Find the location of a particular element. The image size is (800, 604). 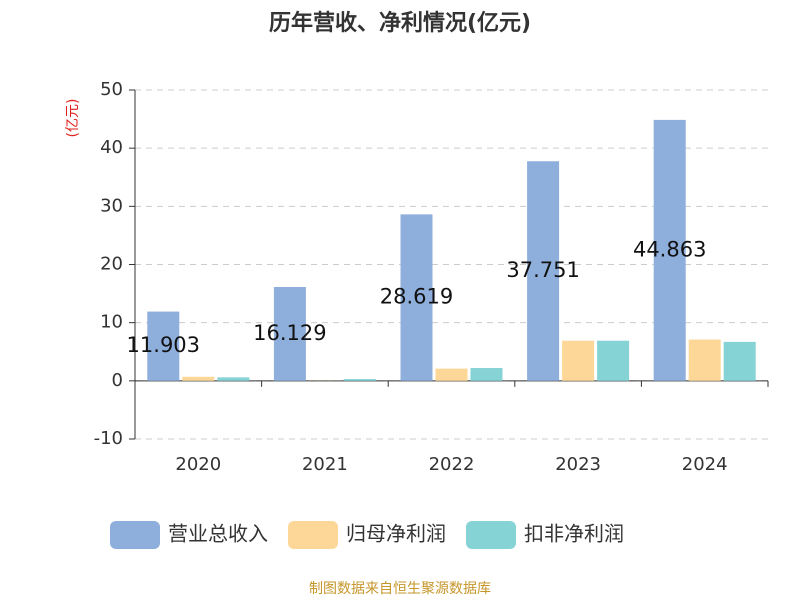

data-label: 11.903 is located at coordinates (163, 345).